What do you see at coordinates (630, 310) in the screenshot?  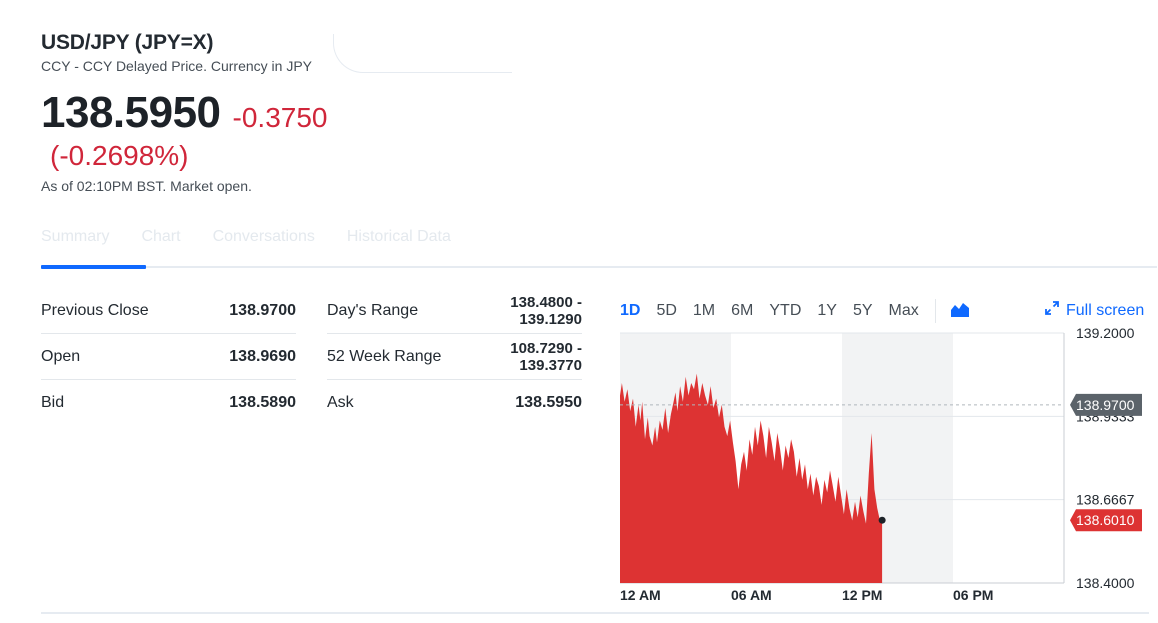 I see `range-1d-button: 1D` at bounding box center [630, 310].